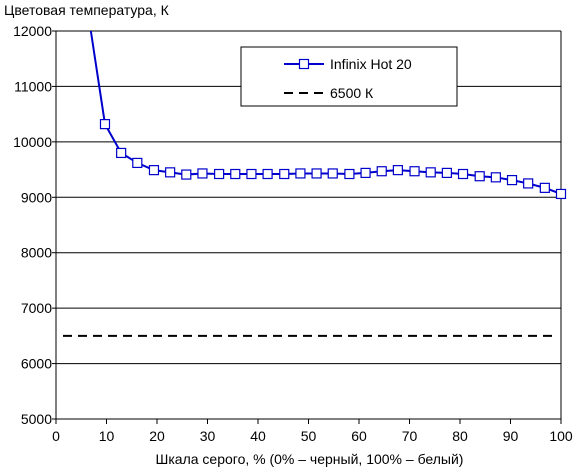 The width and height of the screenshot is (573, 469). What do you see at coordinates (34, 225) in the screenshot?
I see `y-axis-ticks: 5000 6000 7000 8000 9000 10000 11000 12000` at bounding box center [34, 225].